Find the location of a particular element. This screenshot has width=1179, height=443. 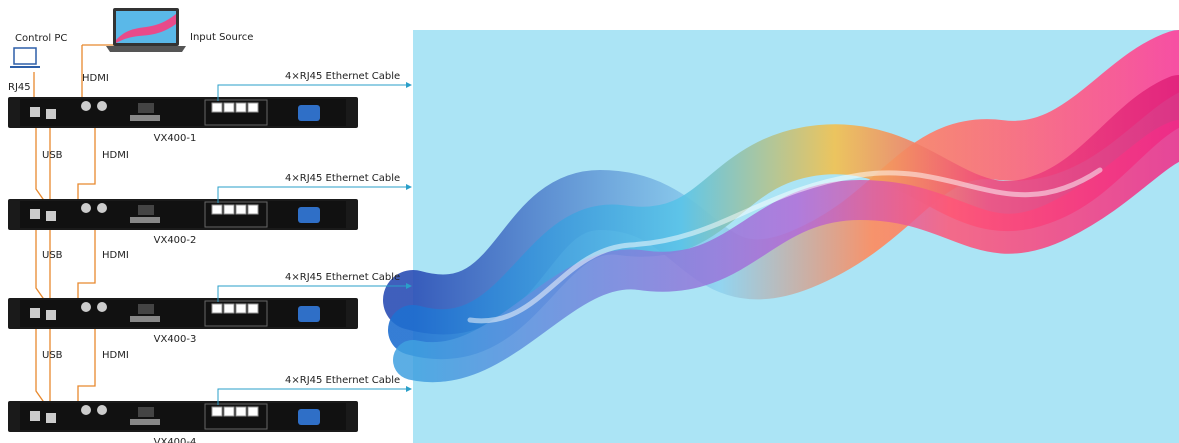

input-source is located at coordinates (146, 30).